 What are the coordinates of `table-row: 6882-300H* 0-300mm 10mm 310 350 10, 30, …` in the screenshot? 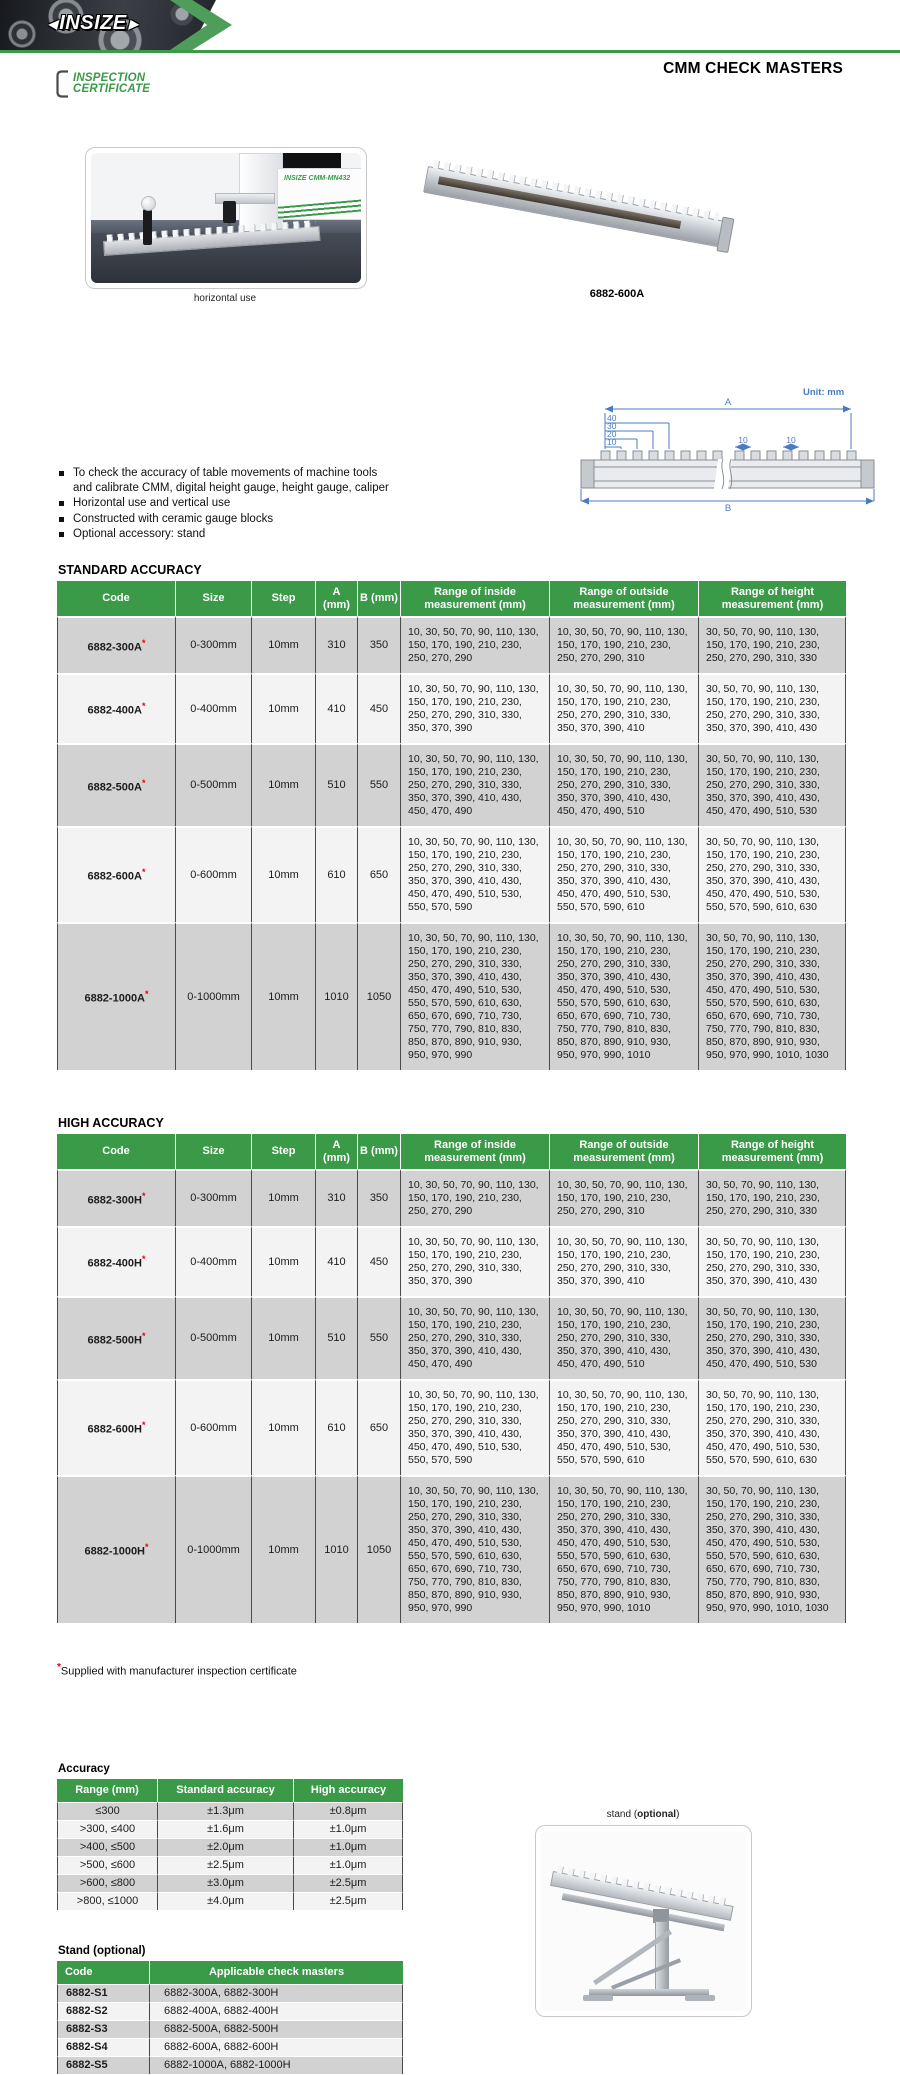 It's located at (451, 1197).